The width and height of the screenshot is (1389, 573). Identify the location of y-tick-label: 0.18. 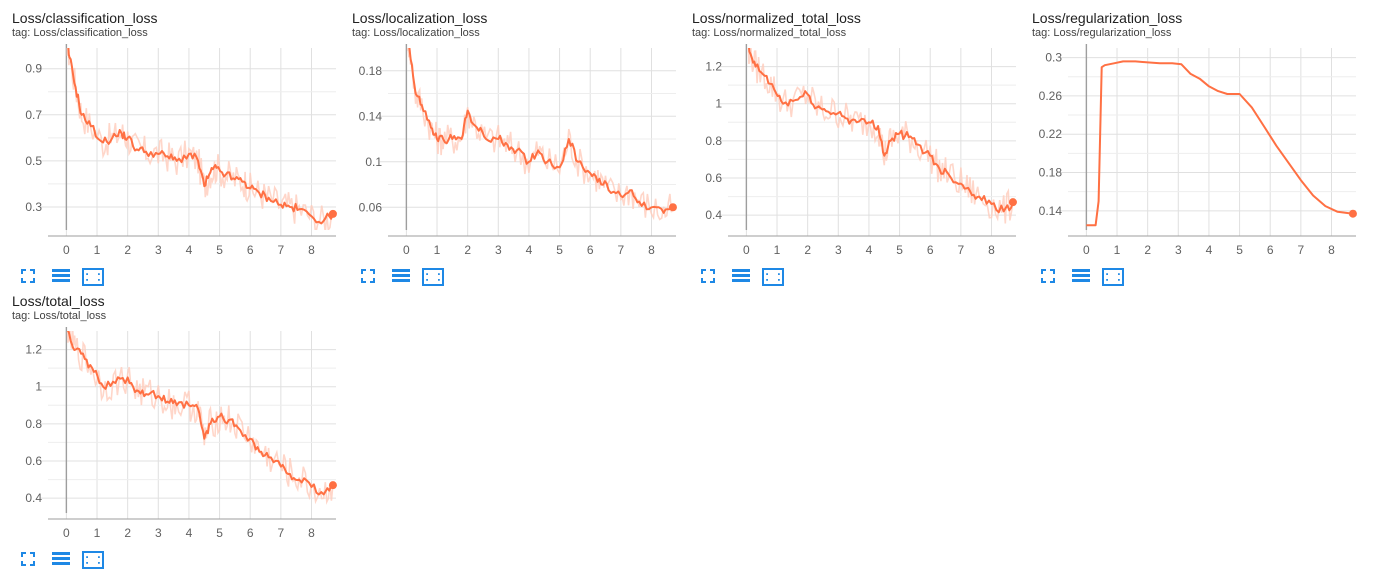
(1051, 173).